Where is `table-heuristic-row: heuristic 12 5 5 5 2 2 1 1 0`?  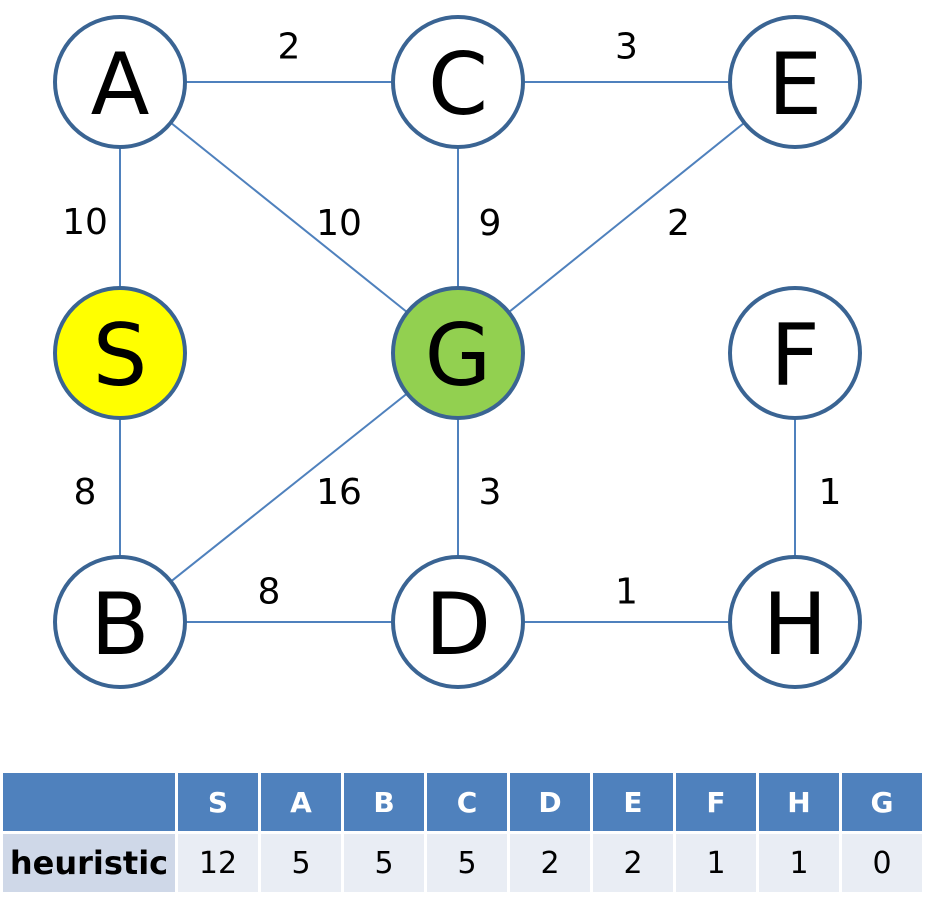 table-heuristic-row: heuristic 12 5 5 5 2 2 1 1 0 is located at coordinates (462, 863).